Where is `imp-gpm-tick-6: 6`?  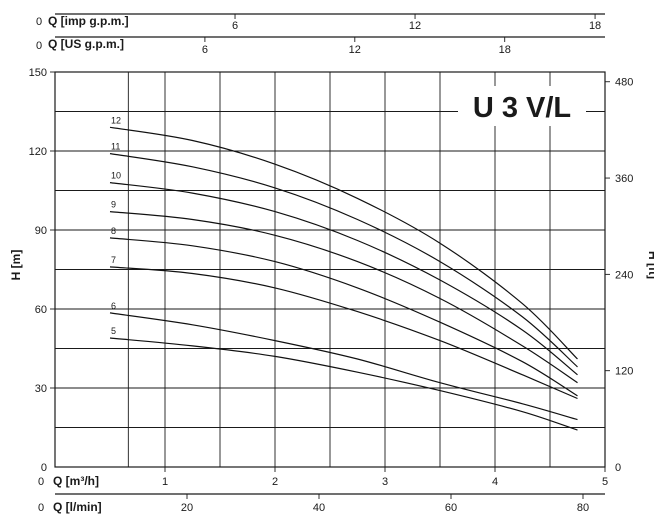 imp-gpm-tick-6: 6 is located at coordinates (235, 26).